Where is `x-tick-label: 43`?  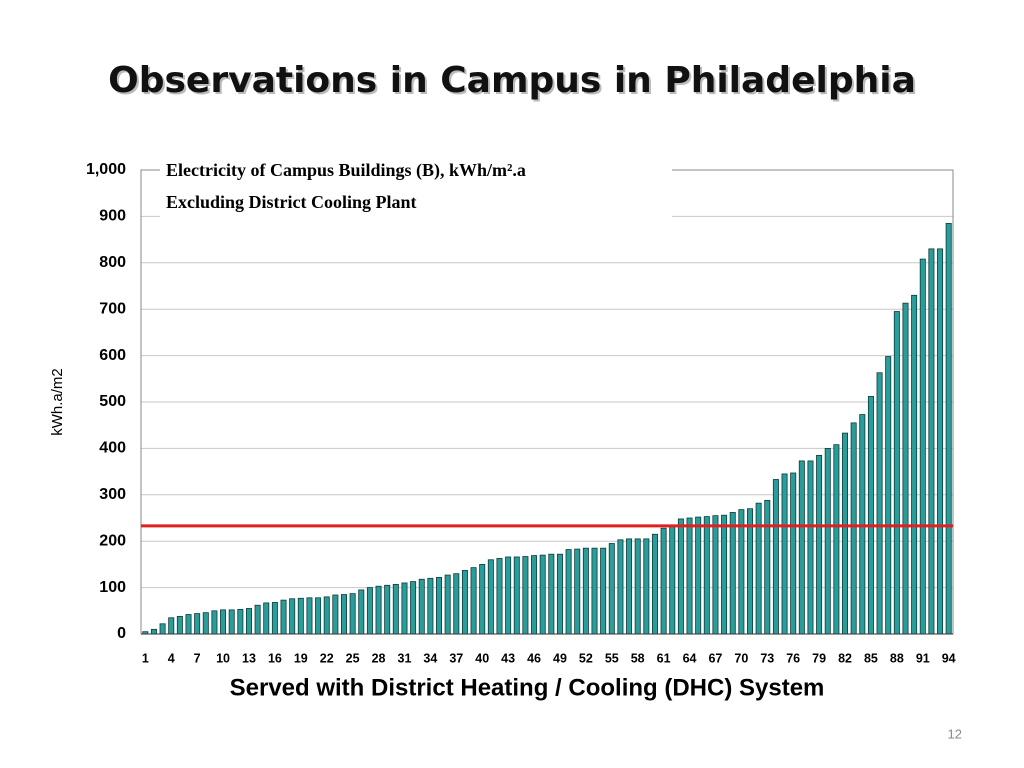
x-tick-label: 43 is located at coordinates (508, 658).